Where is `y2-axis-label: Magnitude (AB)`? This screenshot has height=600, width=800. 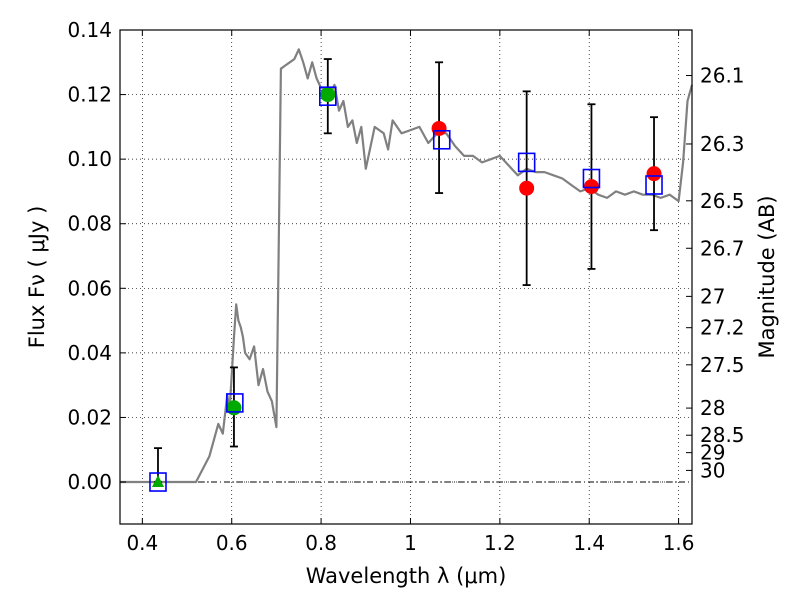
y2-axis-label: Magnitude (AB) is located at coordinates (767, 276).